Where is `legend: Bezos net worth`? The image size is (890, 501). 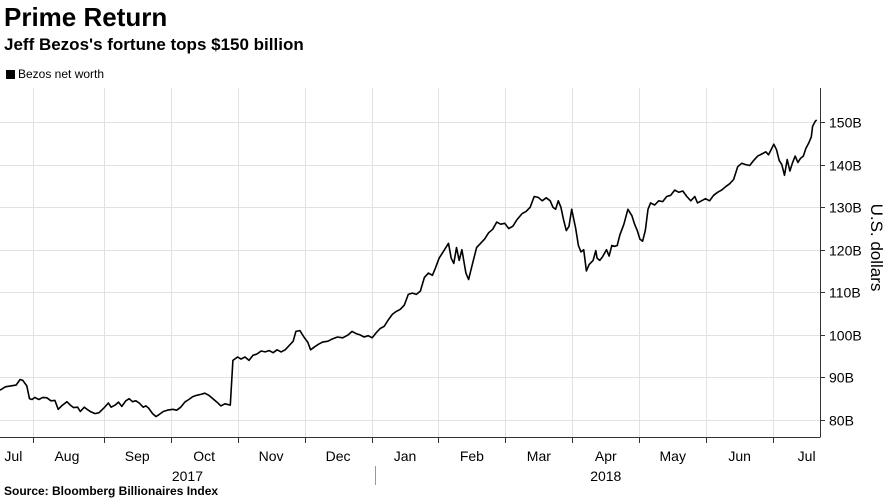 legend: Bezos net worth is located at coordinates (55, 74).